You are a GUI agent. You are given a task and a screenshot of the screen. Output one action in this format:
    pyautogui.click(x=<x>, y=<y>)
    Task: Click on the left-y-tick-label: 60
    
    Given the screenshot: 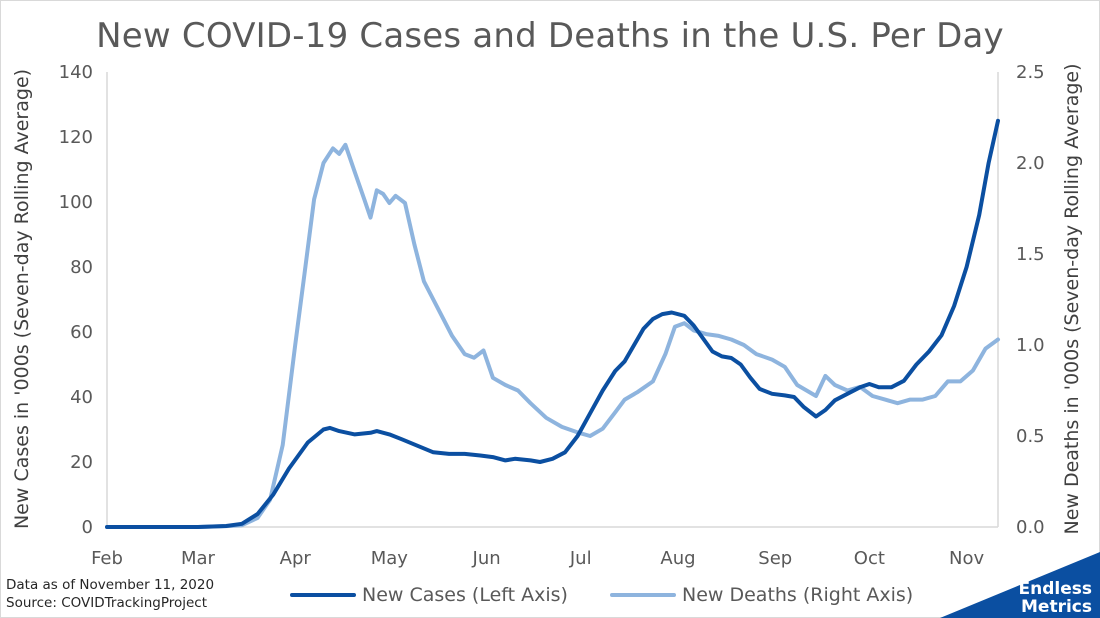 What is the action you would take?
    pyautogui.click(x=81, y=332)
    